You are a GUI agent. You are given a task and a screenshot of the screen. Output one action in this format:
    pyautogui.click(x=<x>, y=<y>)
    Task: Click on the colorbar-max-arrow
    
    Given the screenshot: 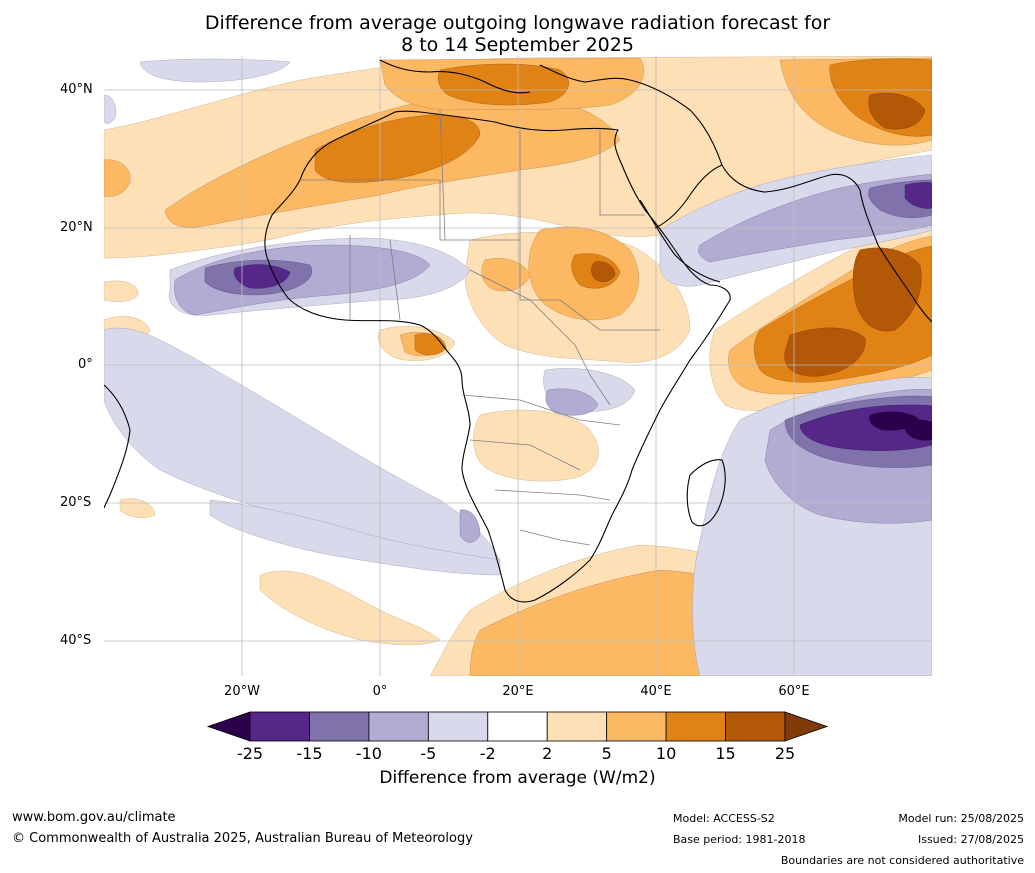 What is the action you would take?
    pyautogui.click(x=806, y=726)
    